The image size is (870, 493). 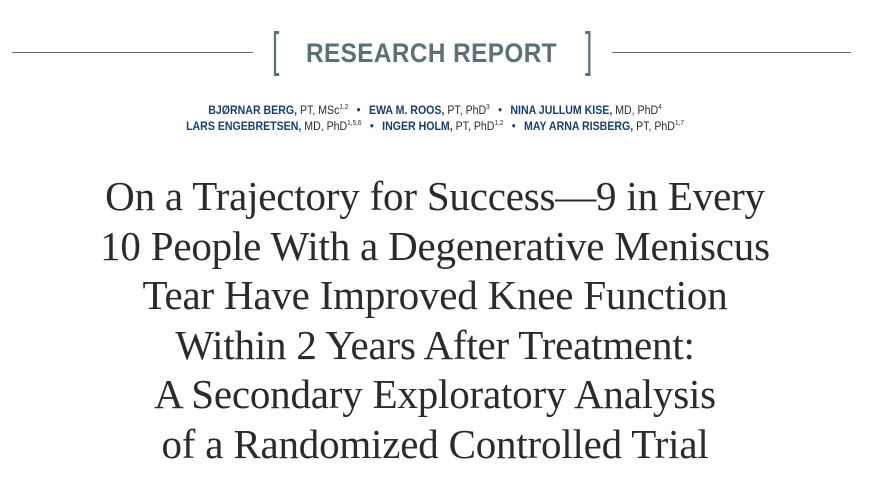 I want to click on author-name: BJØRNAR BERG,, so click(x=253, y=111).